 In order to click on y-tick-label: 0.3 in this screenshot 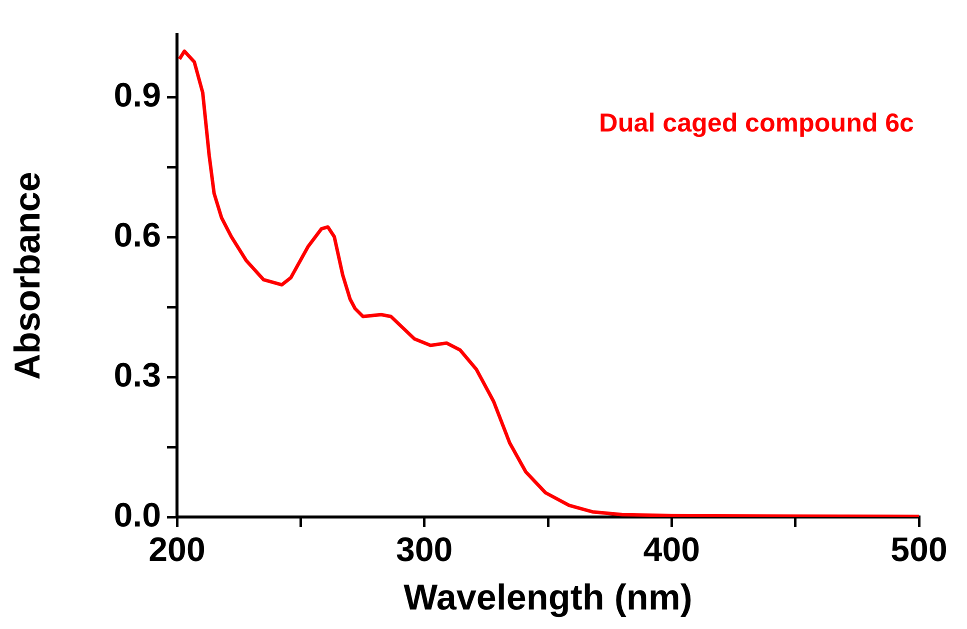, I will do `click(137, 375)`.